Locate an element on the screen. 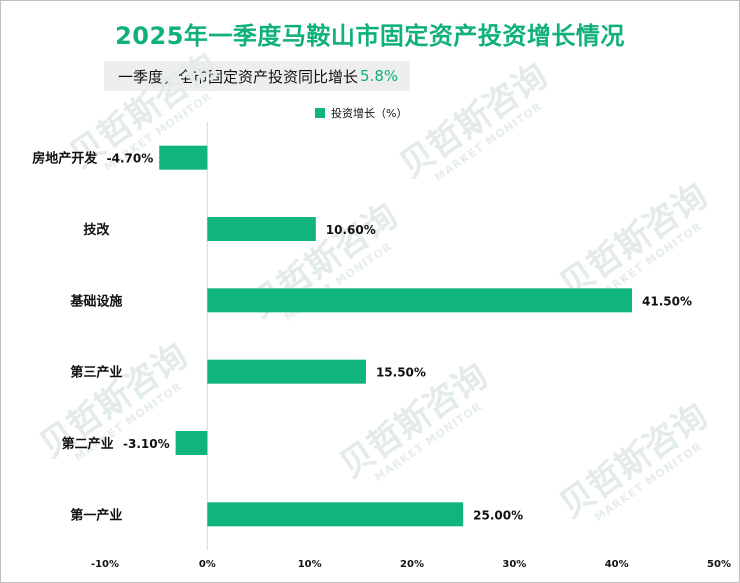  data-label: 10.60% is located at coordinates (351, 230).